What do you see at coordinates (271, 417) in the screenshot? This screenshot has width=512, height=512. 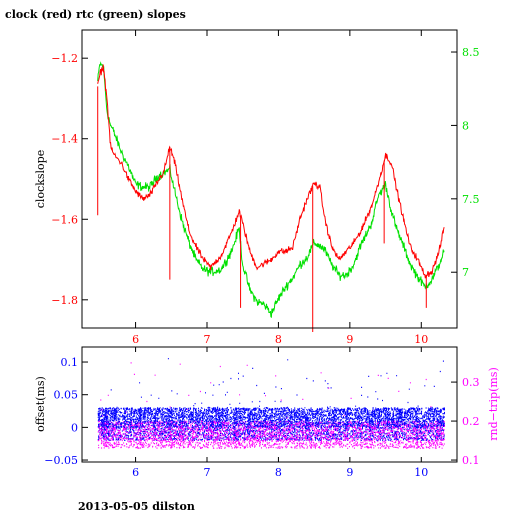 I see `offset-scatter-points-upper` at bounding box center [271, 417].